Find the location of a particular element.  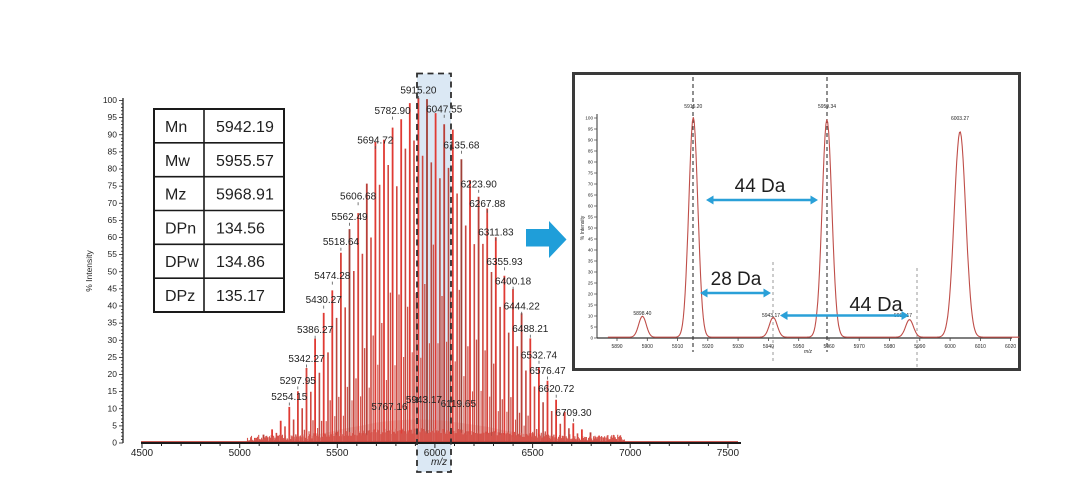

svg-text: 5970 is located at coordinates (859, 347).